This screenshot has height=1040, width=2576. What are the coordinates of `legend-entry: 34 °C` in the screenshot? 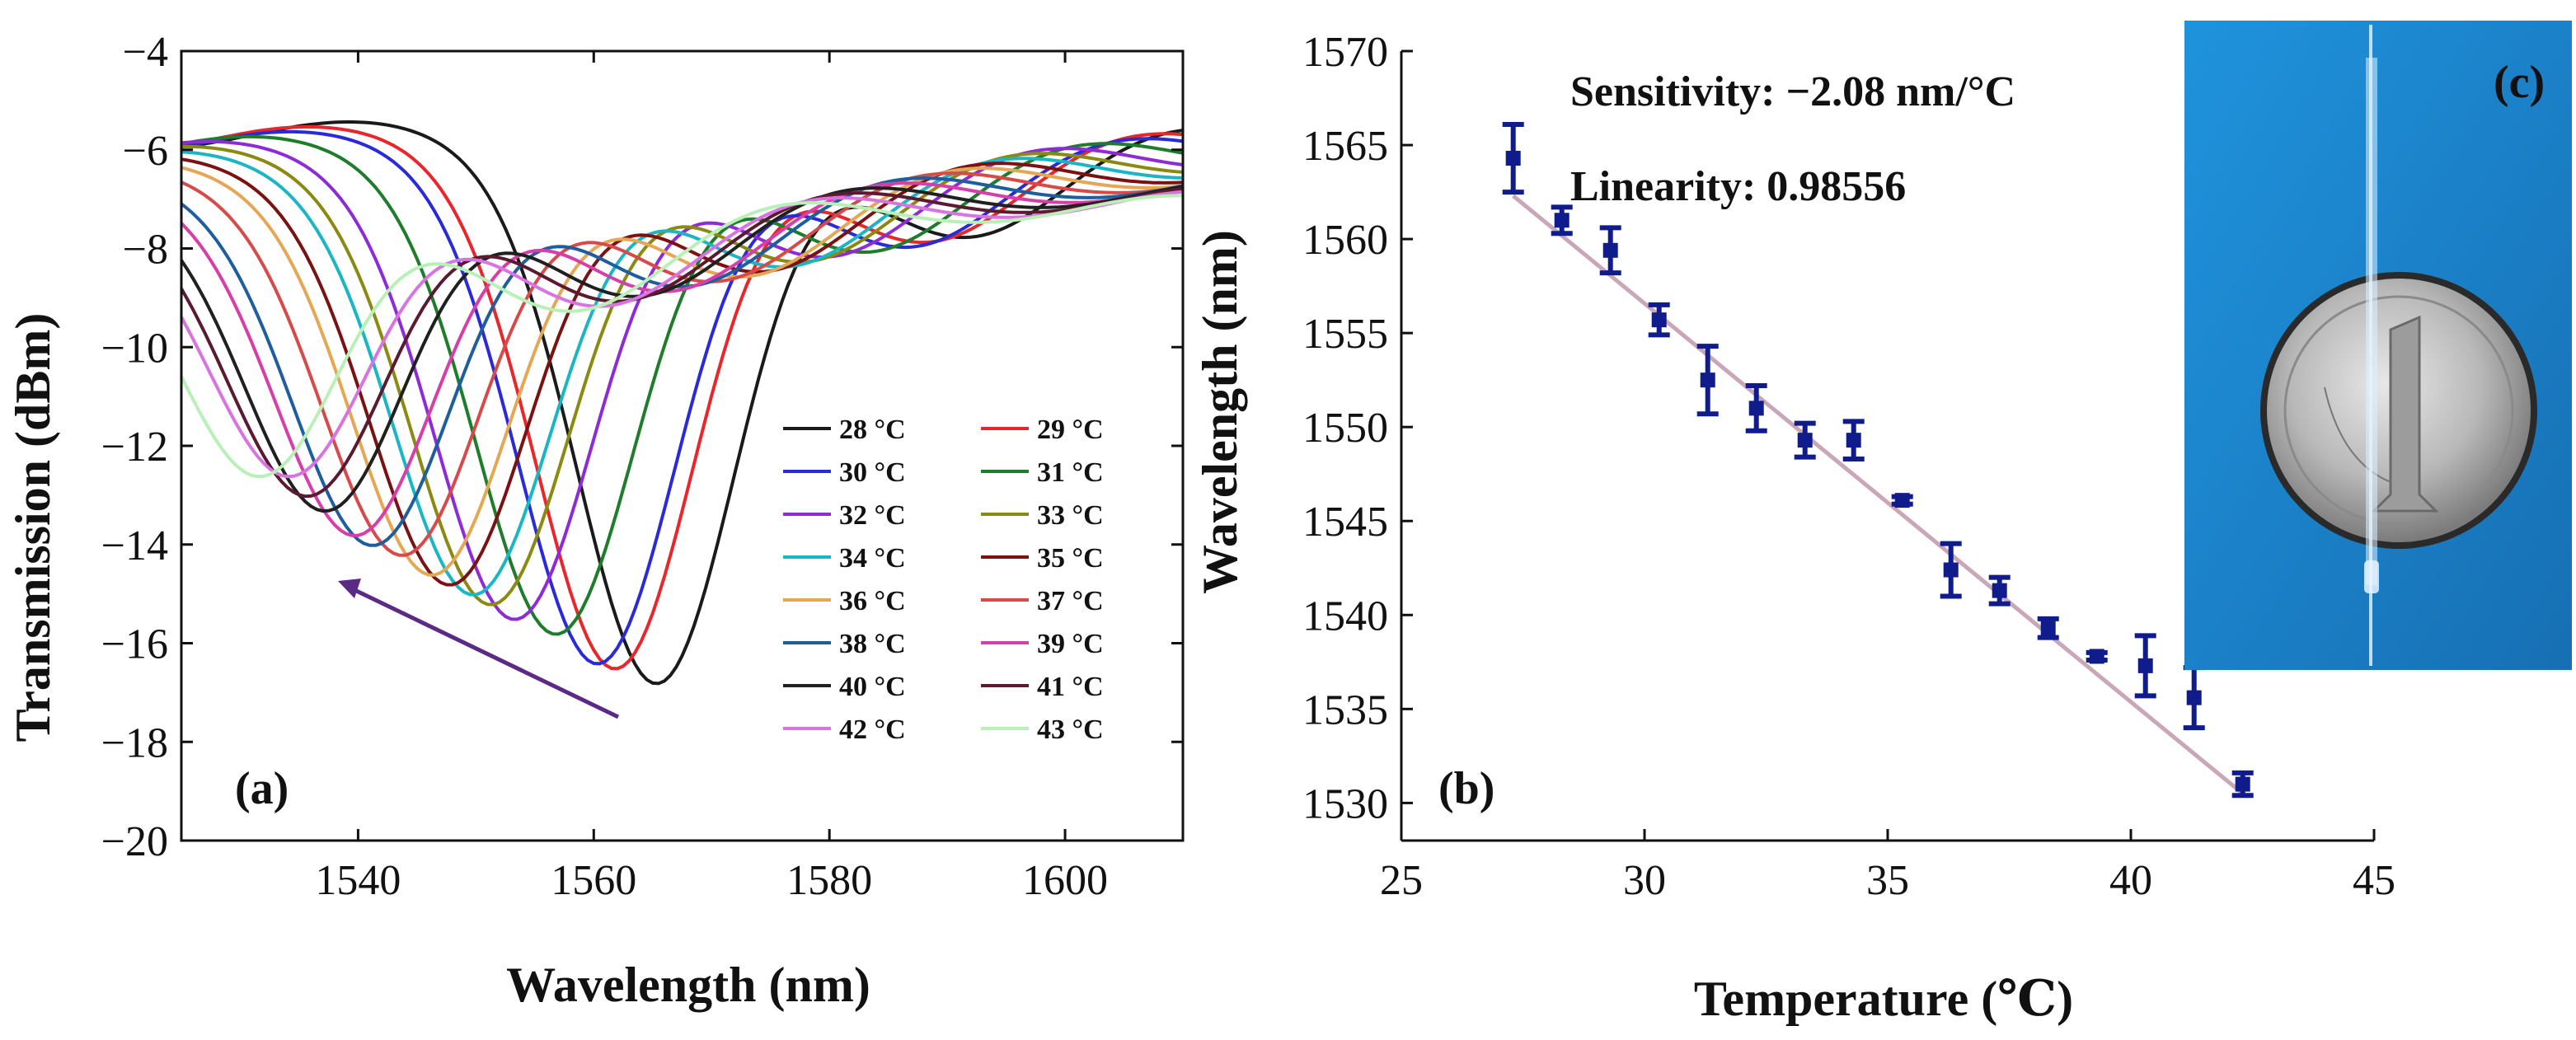 It's located at (873, 558).